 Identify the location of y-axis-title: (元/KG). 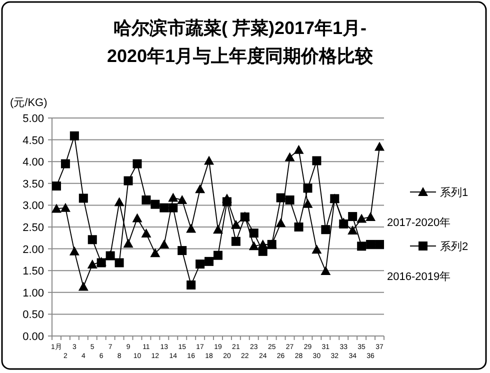
(29, 103).